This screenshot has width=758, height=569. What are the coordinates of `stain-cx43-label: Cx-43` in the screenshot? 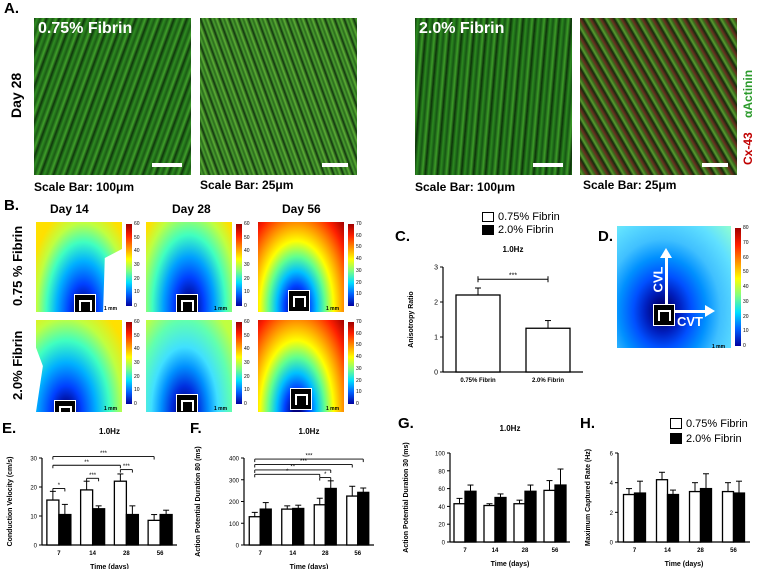 It's located at (748, 148).